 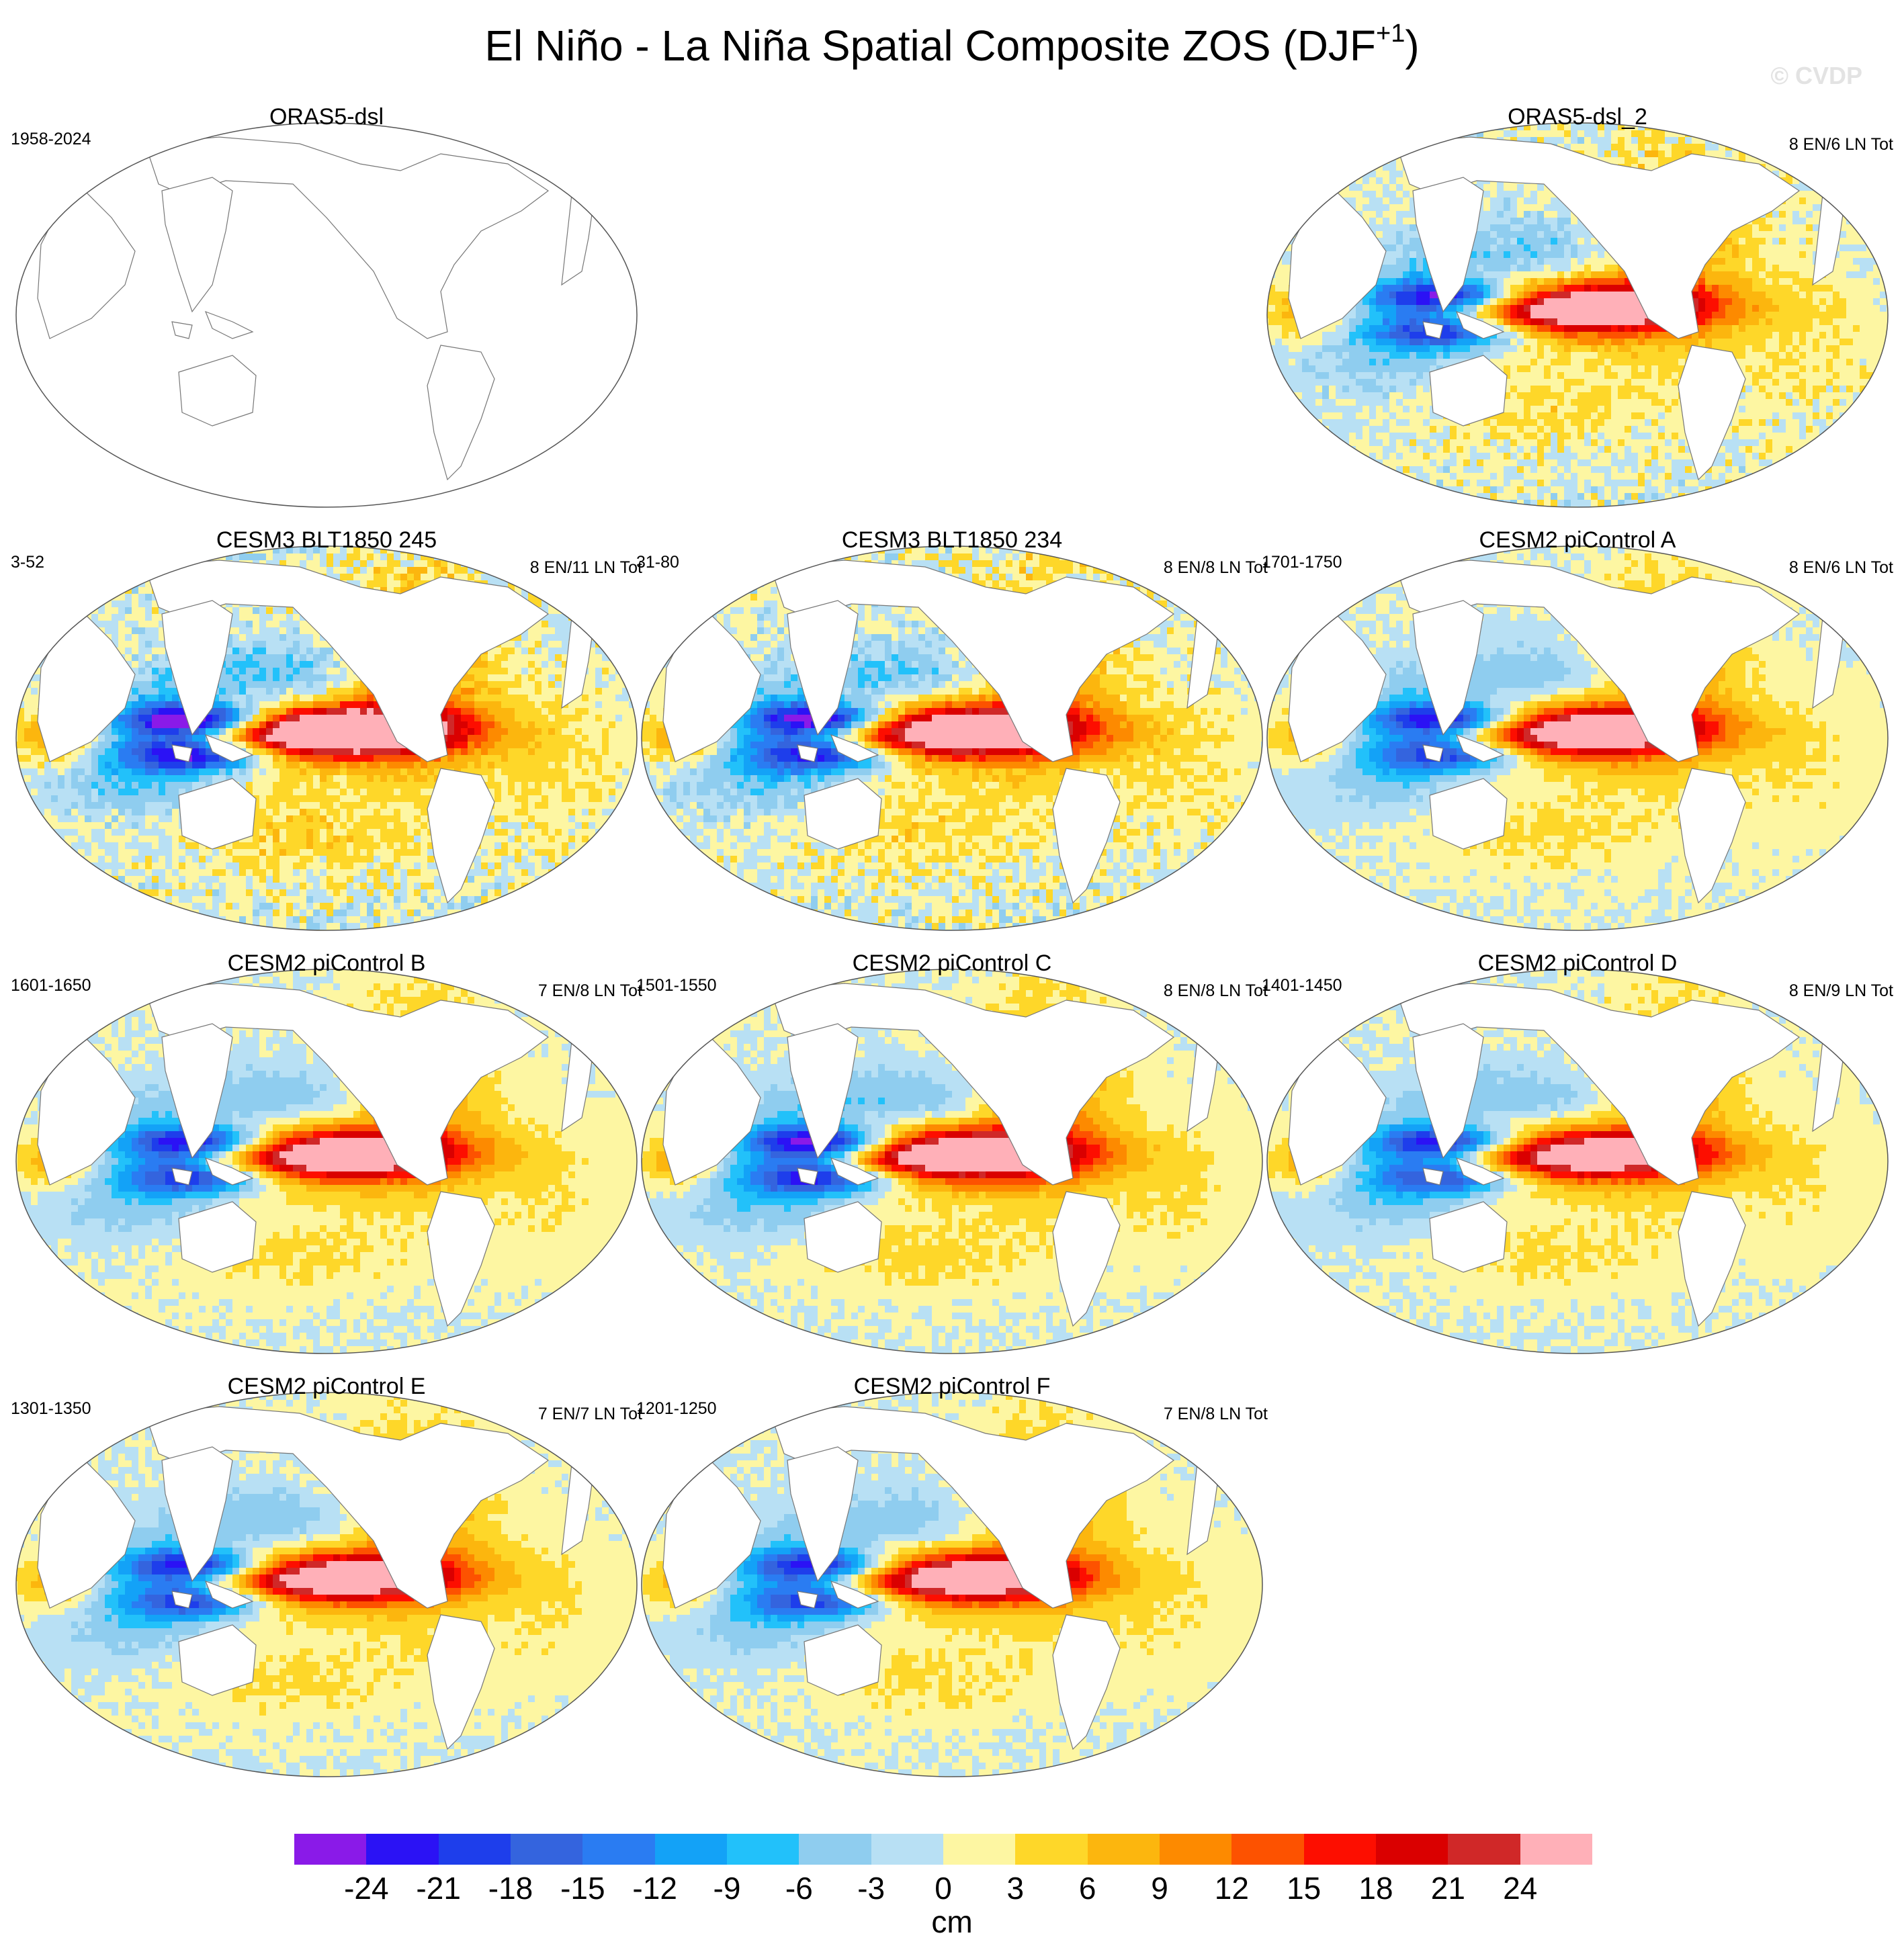 I want to click on title-tail: ), so click(x=1412, y=45).